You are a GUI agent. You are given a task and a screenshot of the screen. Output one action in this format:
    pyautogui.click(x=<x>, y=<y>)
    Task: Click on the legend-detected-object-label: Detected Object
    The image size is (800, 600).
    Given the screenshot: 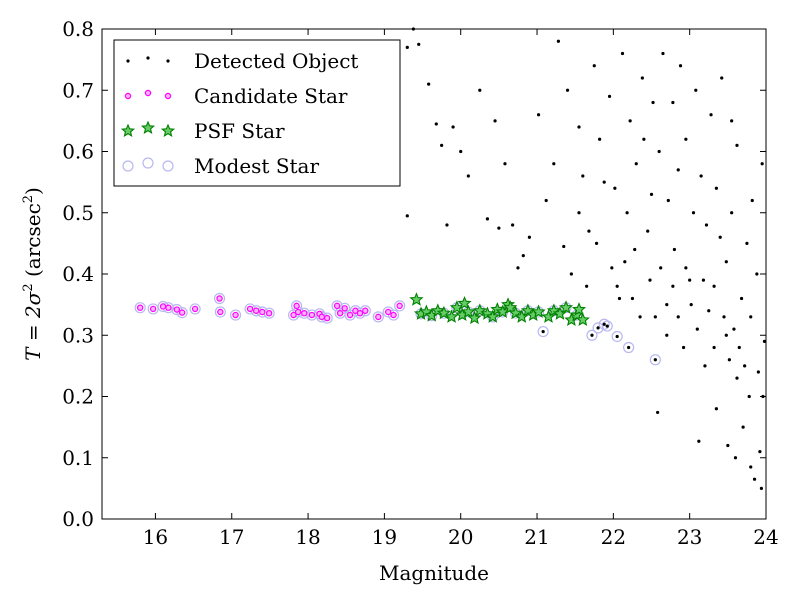 What is the action you would take?
    pyautogui.click(x=276, y=61)
    